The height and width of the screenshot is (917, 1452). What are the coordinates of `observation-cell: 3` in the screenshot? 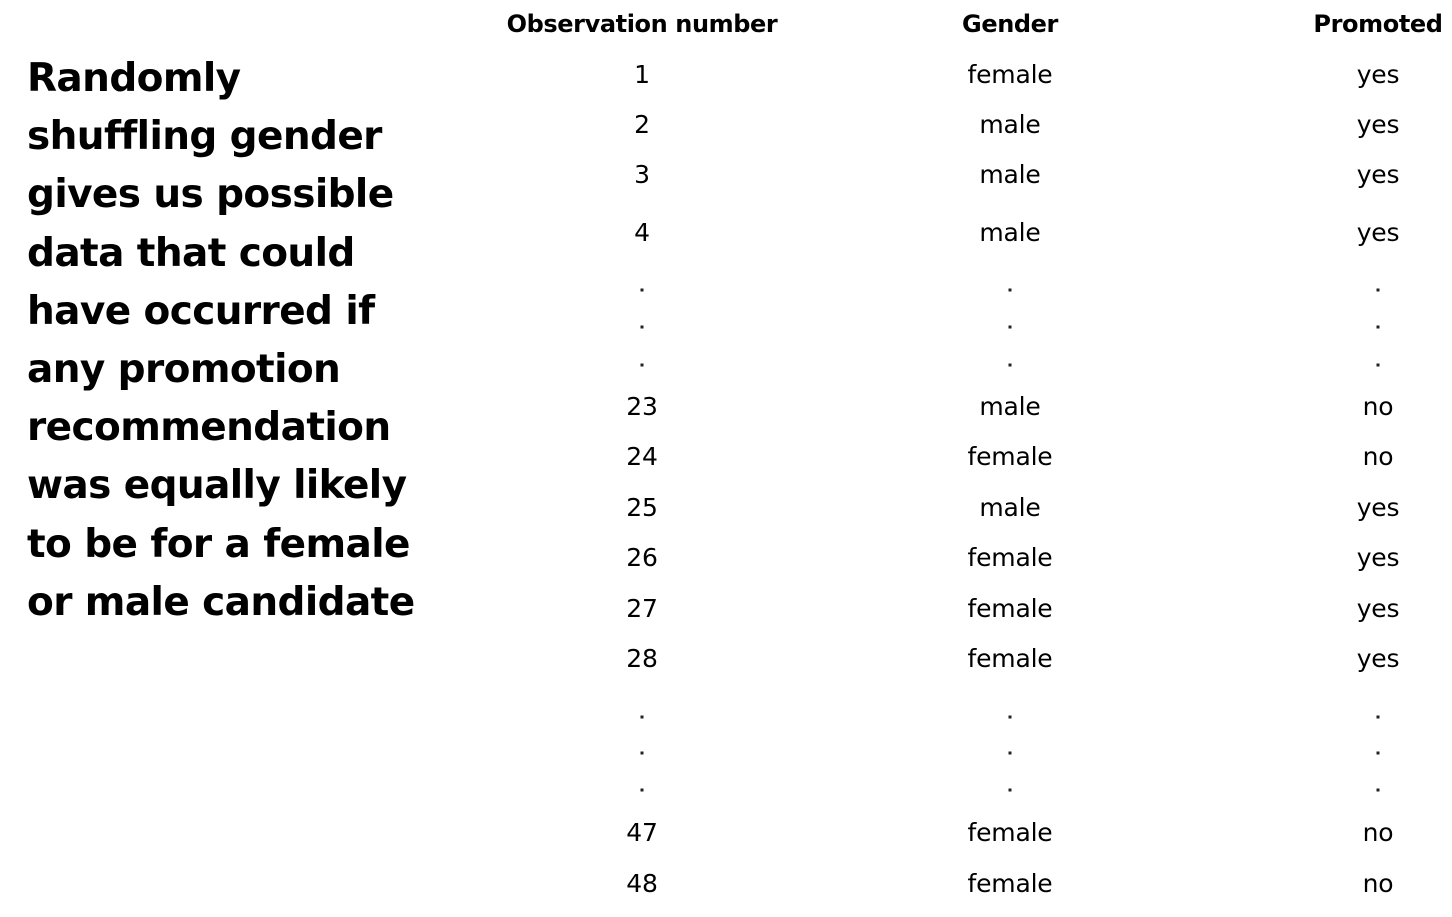 It's located at (642, 174).